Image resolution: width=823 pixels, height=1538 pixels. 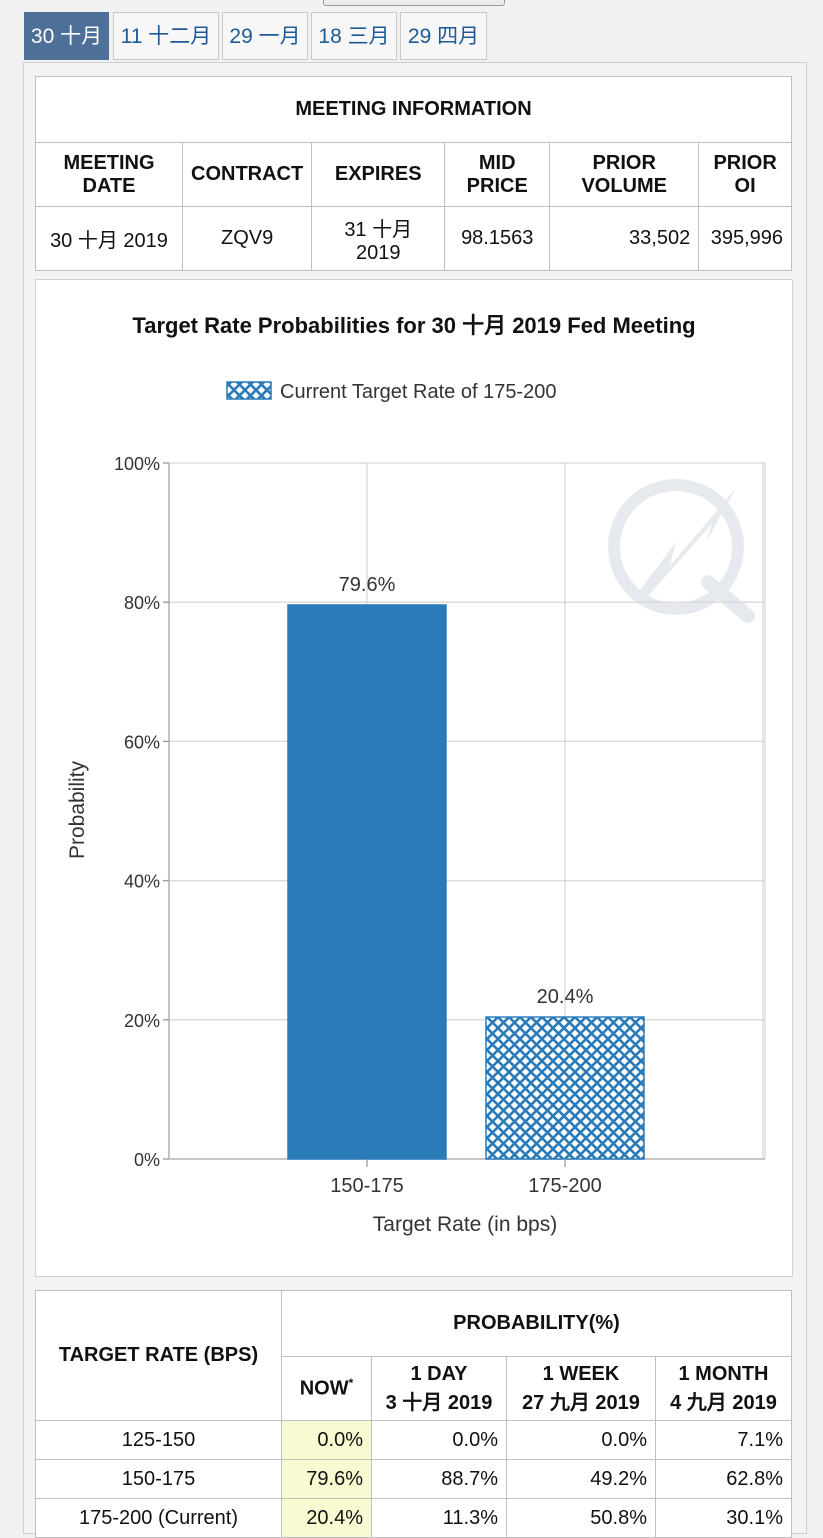 What do you see at coordinates (439, 1518) in the screenshot?
I see `day-cell: 11.3%` at bounding box center [439, 1518].